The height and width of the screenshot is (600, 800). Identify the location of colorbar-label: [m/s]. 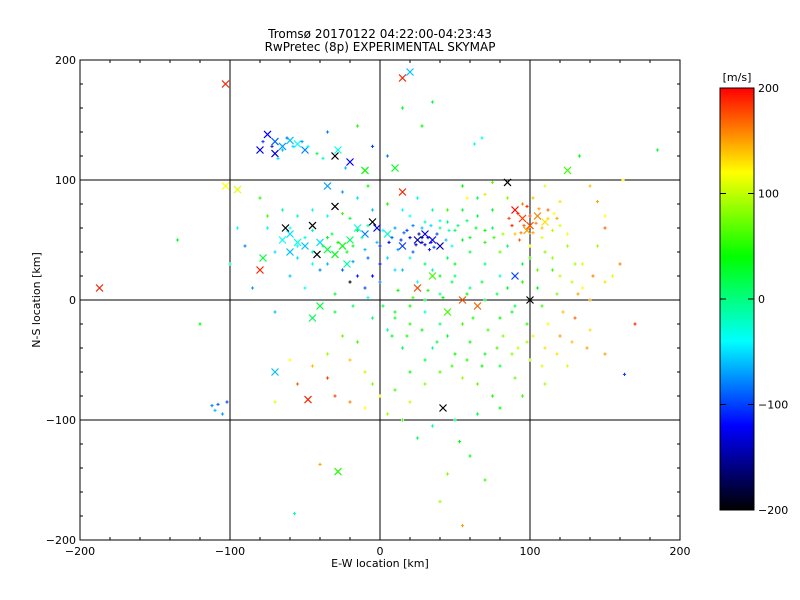
(737, 77).